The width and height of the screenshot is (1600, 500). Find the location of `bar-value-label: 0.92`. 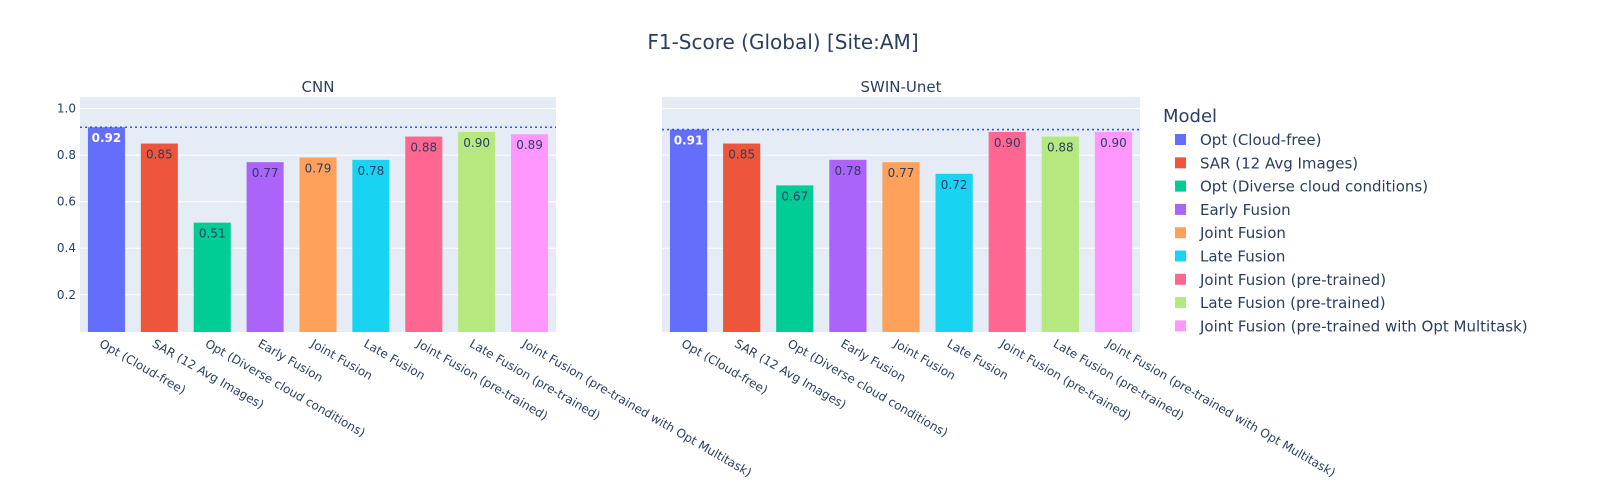

bar-value-label: 0.92 is located at coordinates (107, 138).